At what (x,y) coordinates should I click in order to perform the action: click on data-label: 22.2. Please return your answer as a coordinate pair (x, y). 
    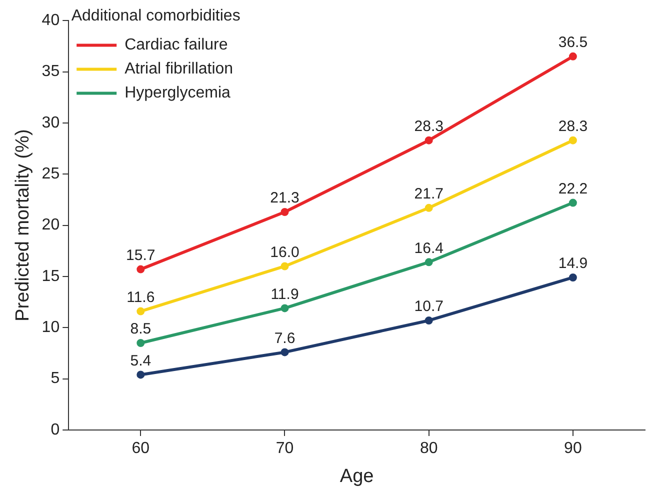
    Looking at the image, I should click on (573, 189).